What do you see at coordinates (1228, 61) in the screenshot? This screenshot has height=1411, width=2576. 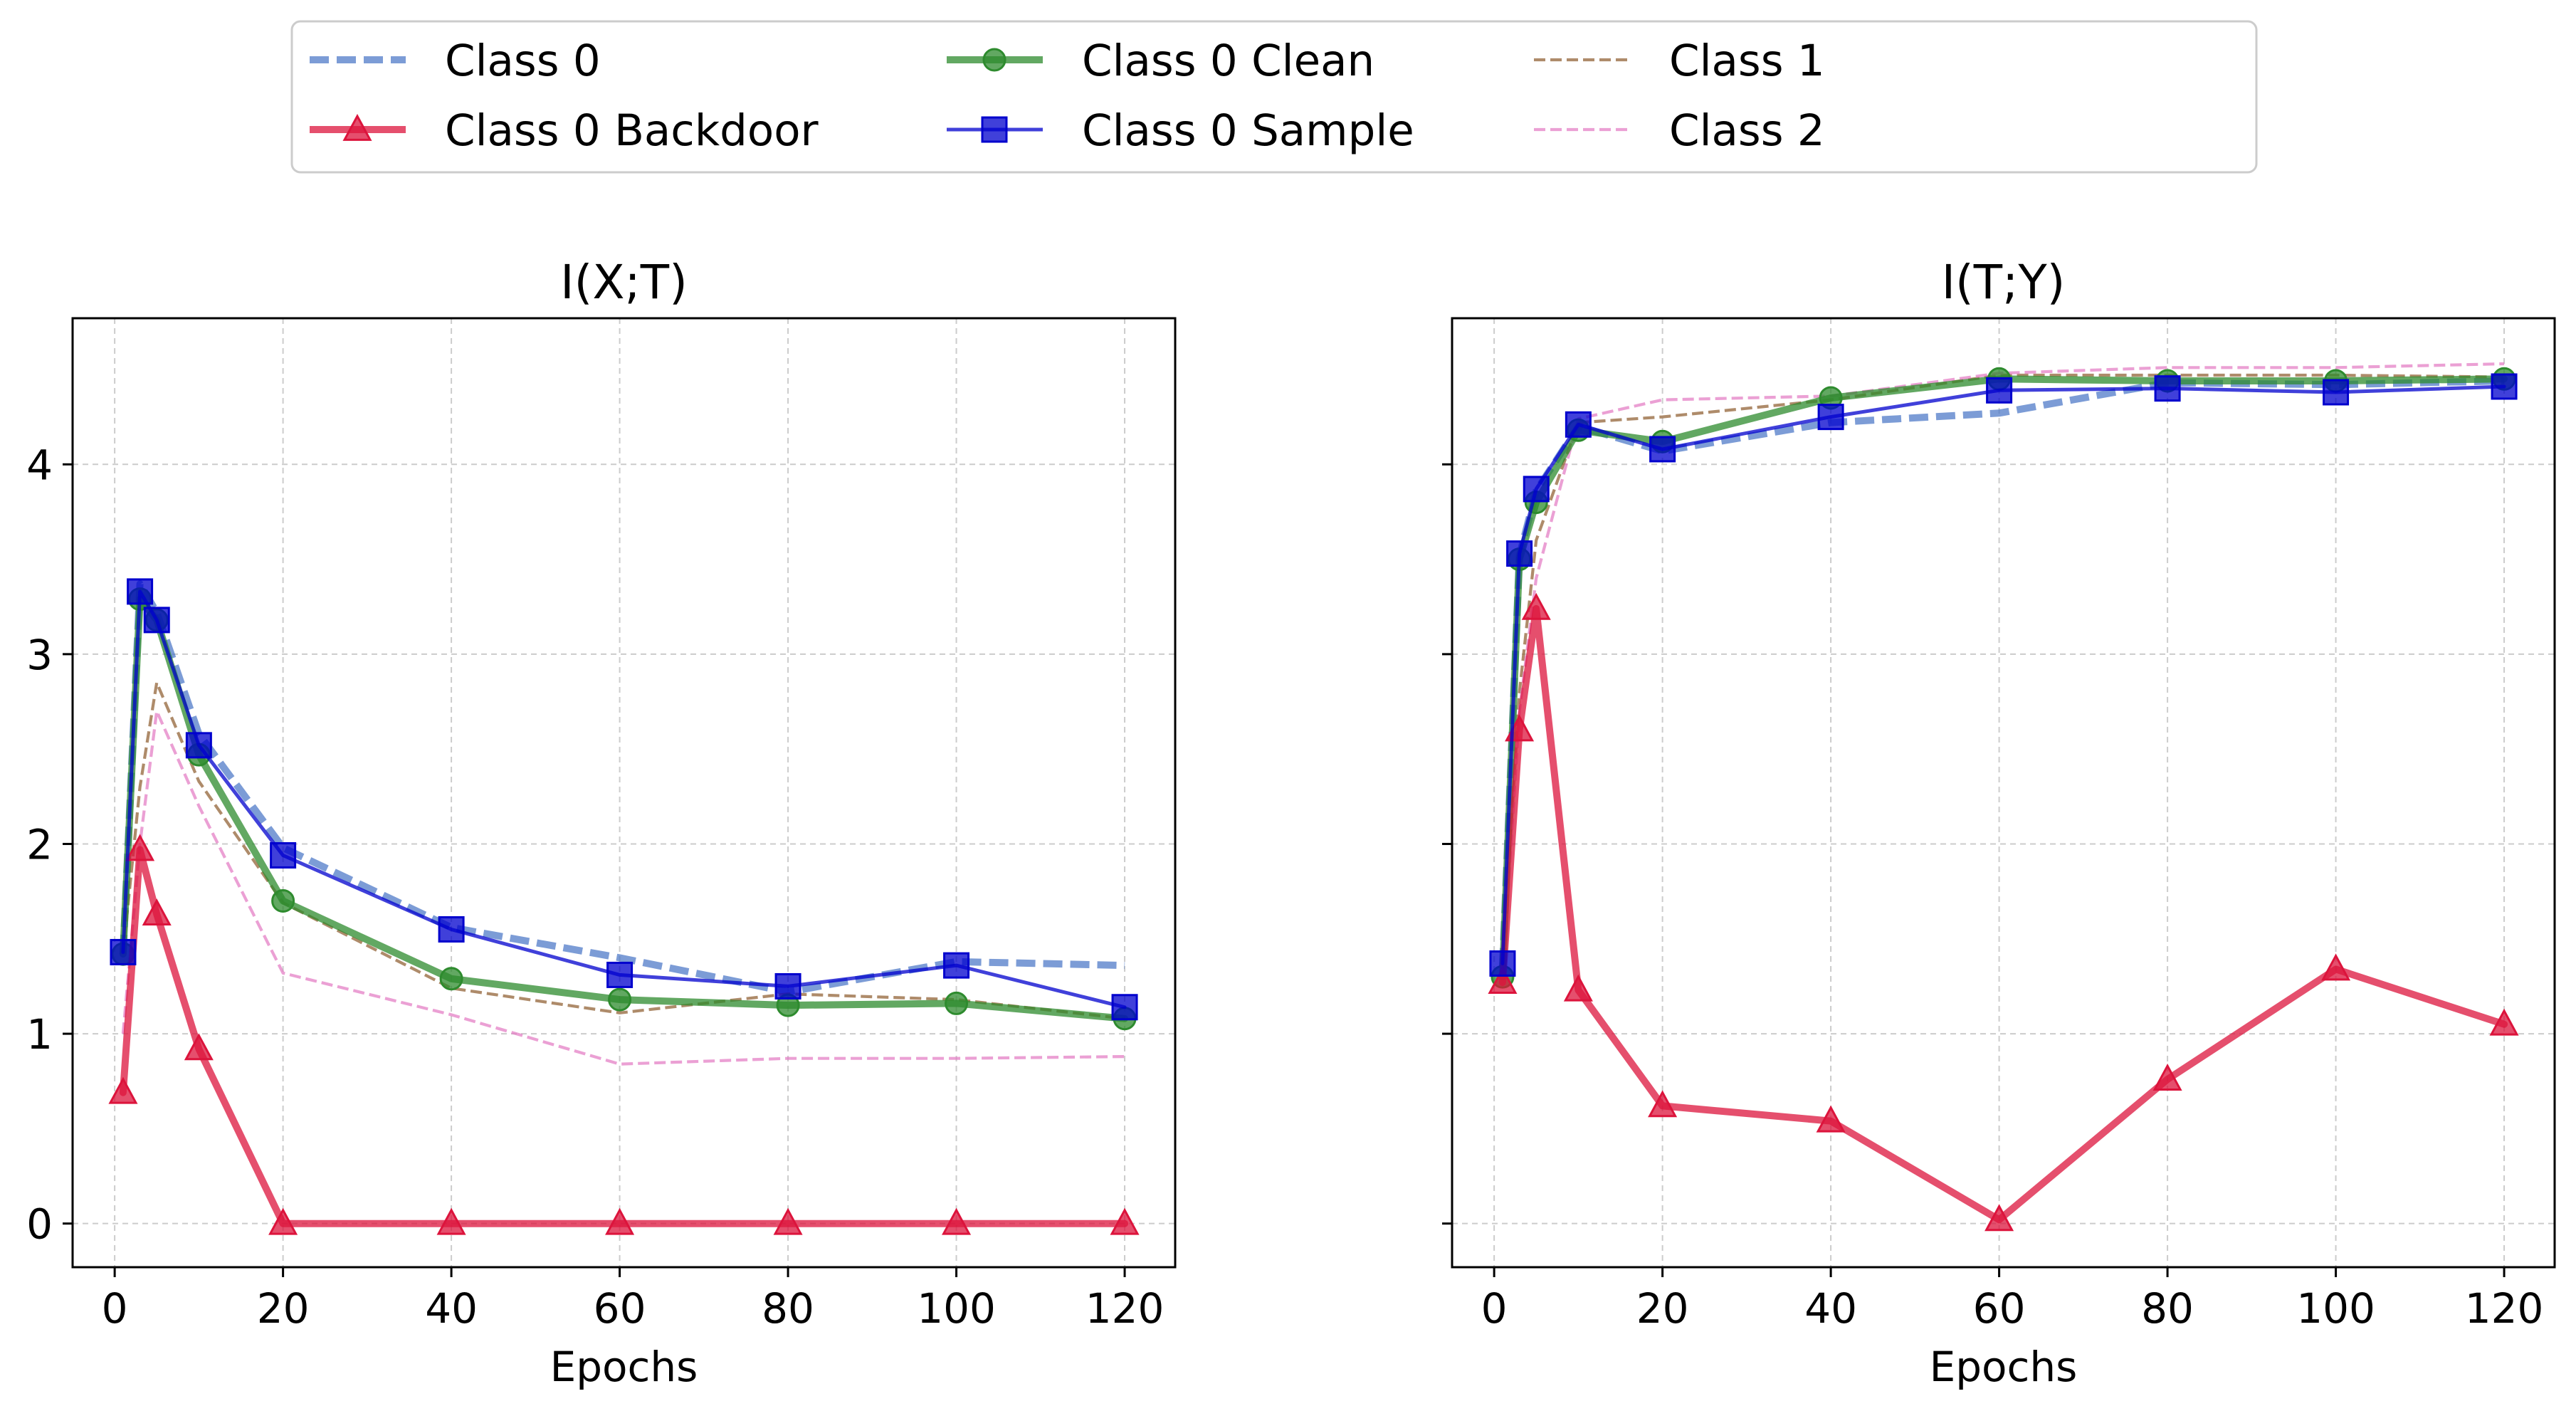 I see `legend-label: Class 0 Clean` at bounding box center [1228, 61].